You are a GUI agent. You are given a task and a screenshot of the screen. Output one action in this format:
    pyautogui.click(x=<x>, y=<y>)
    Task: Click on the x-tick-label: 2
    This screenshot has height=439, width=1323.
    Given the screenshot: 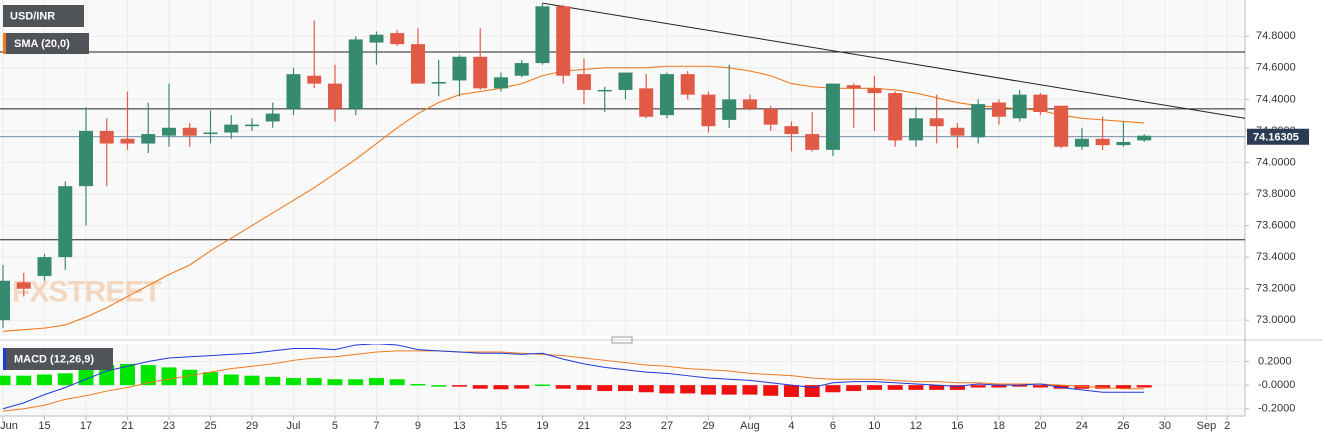 What is the action you would take?
    pyautogui.click(x=1227, y=426)
    